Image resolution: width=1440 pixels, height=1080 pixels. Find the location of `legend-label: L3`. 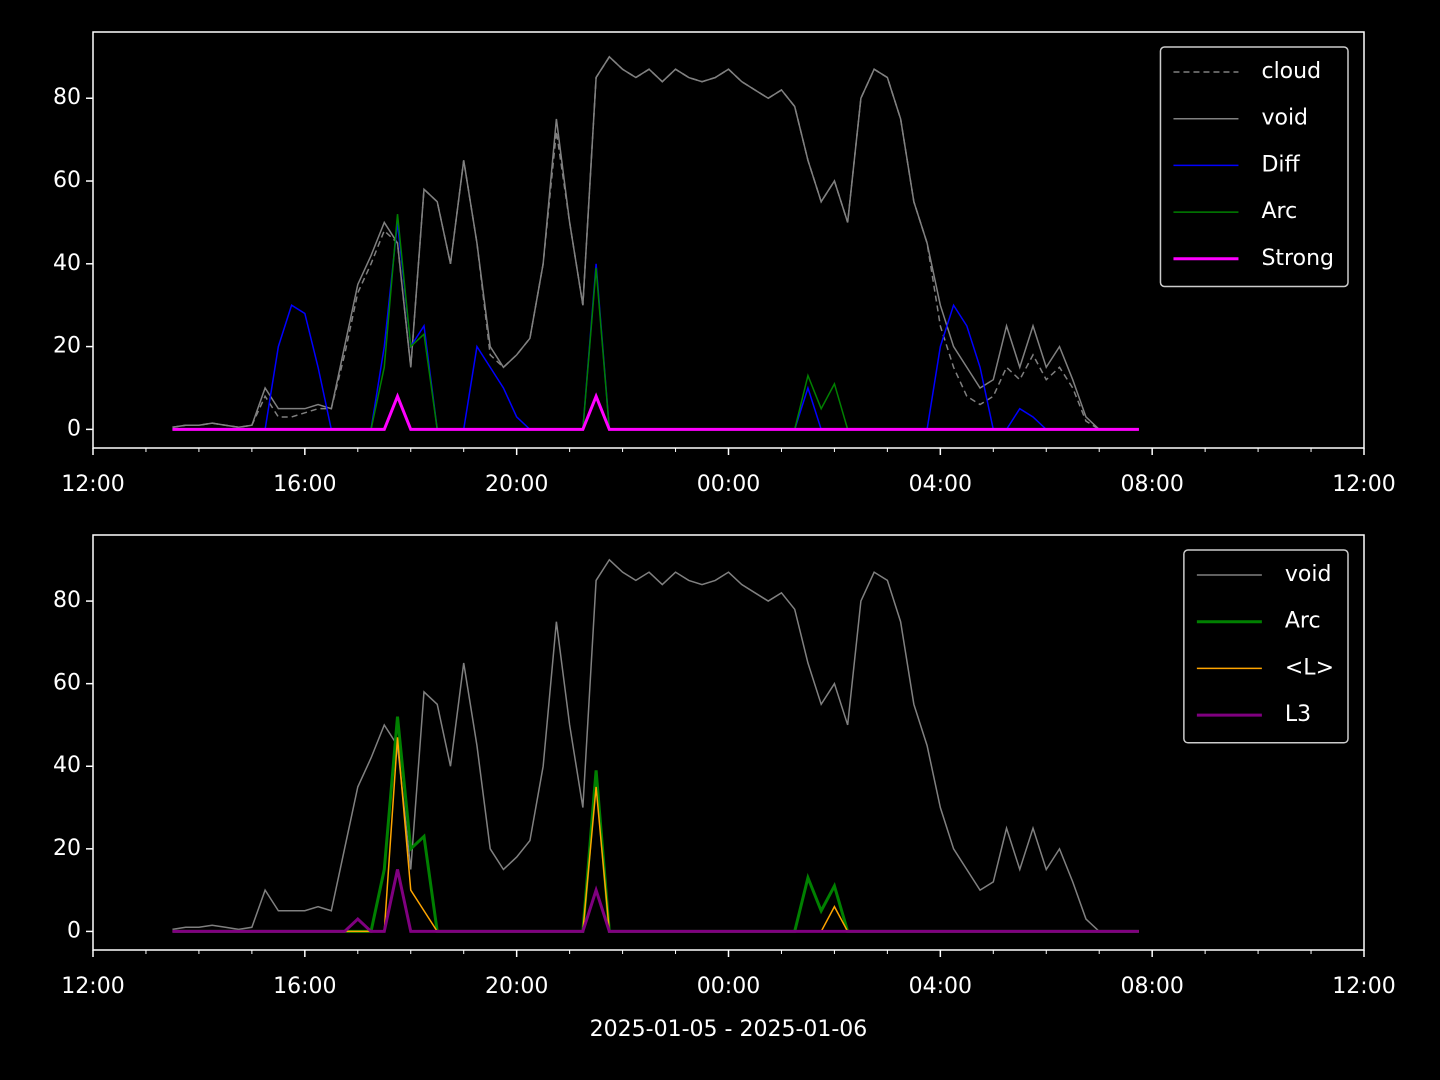

legend-label: L3 is located at coordinates (1298, 714).